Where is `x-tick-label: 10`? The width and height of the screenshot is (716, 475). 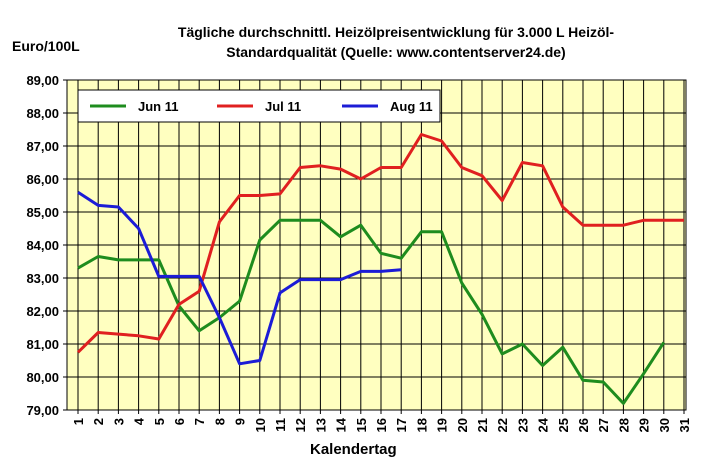
x-tick-label: 10 is located at coordinates (260, 425).